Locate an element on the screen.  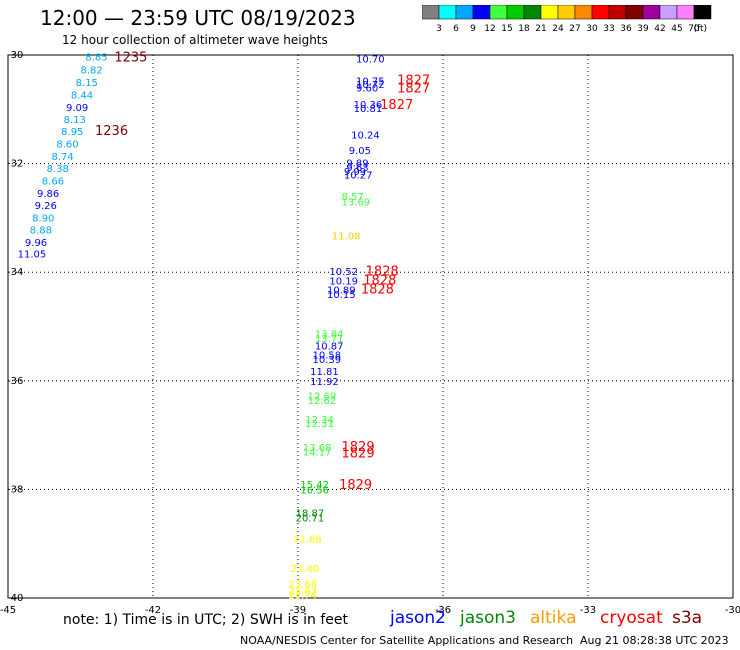
swh-value-label: 18.87 is located at coordinates (310, 514).